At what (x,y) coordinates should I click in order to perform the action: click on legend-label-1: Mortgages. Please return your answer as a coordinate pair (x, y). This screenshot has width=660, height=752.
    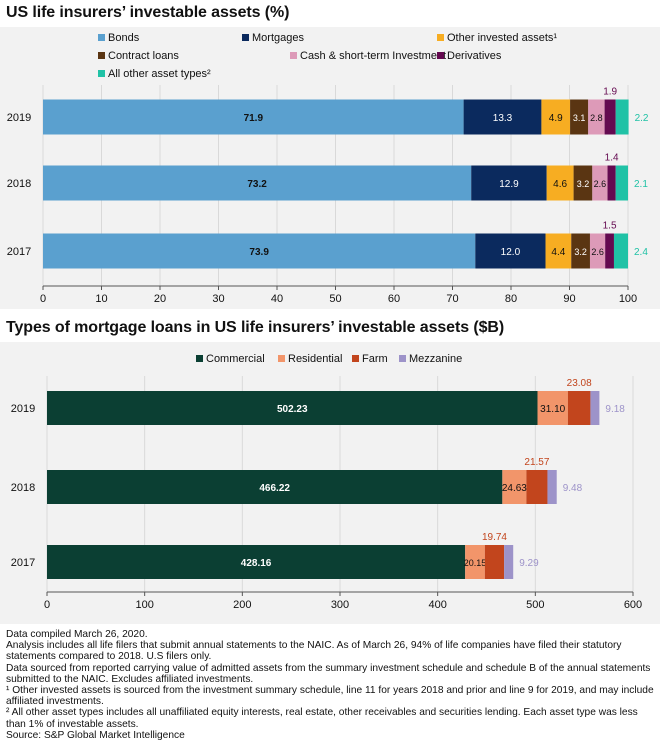
    Looking at the image, I should click on (278, 38).